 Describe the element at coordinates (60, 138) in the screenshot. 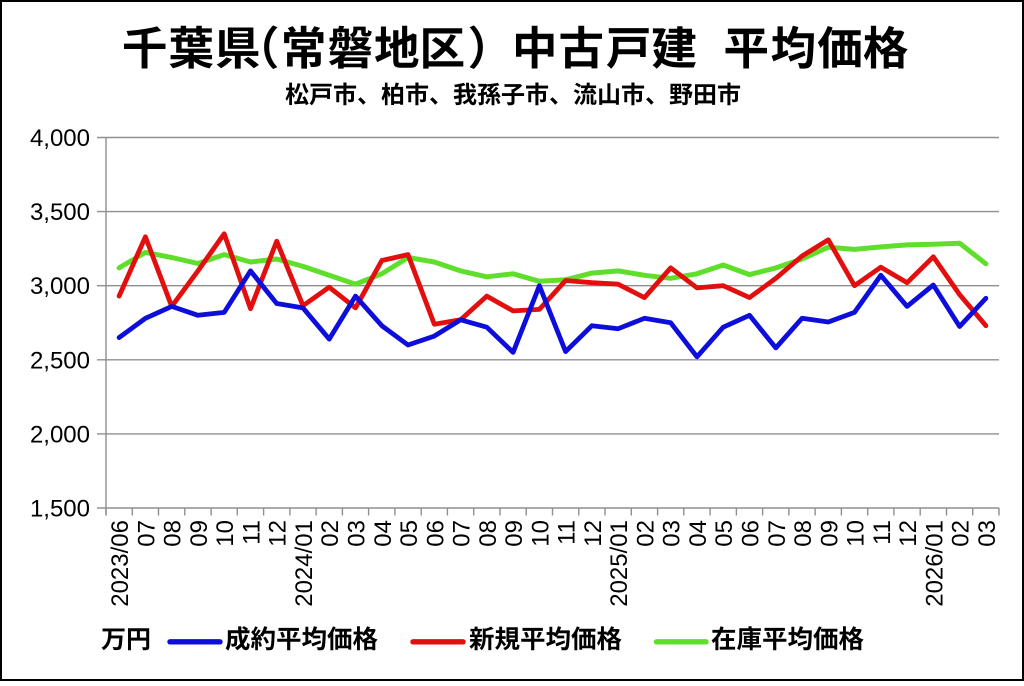

I see `svg-text: 4,000` at that location.